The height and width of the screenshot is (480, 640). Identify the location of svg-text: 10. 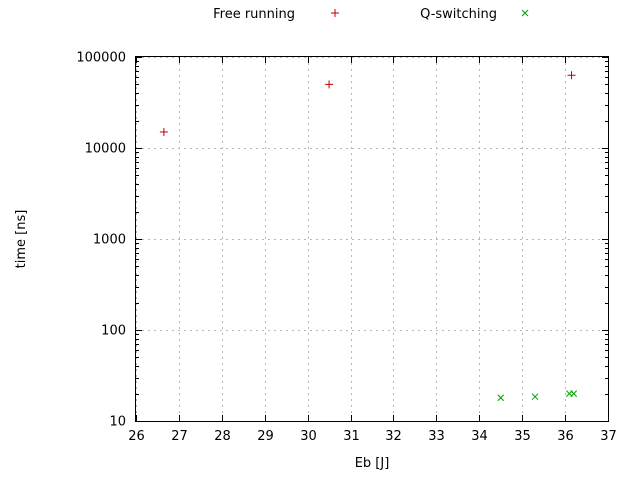
(117, 422).